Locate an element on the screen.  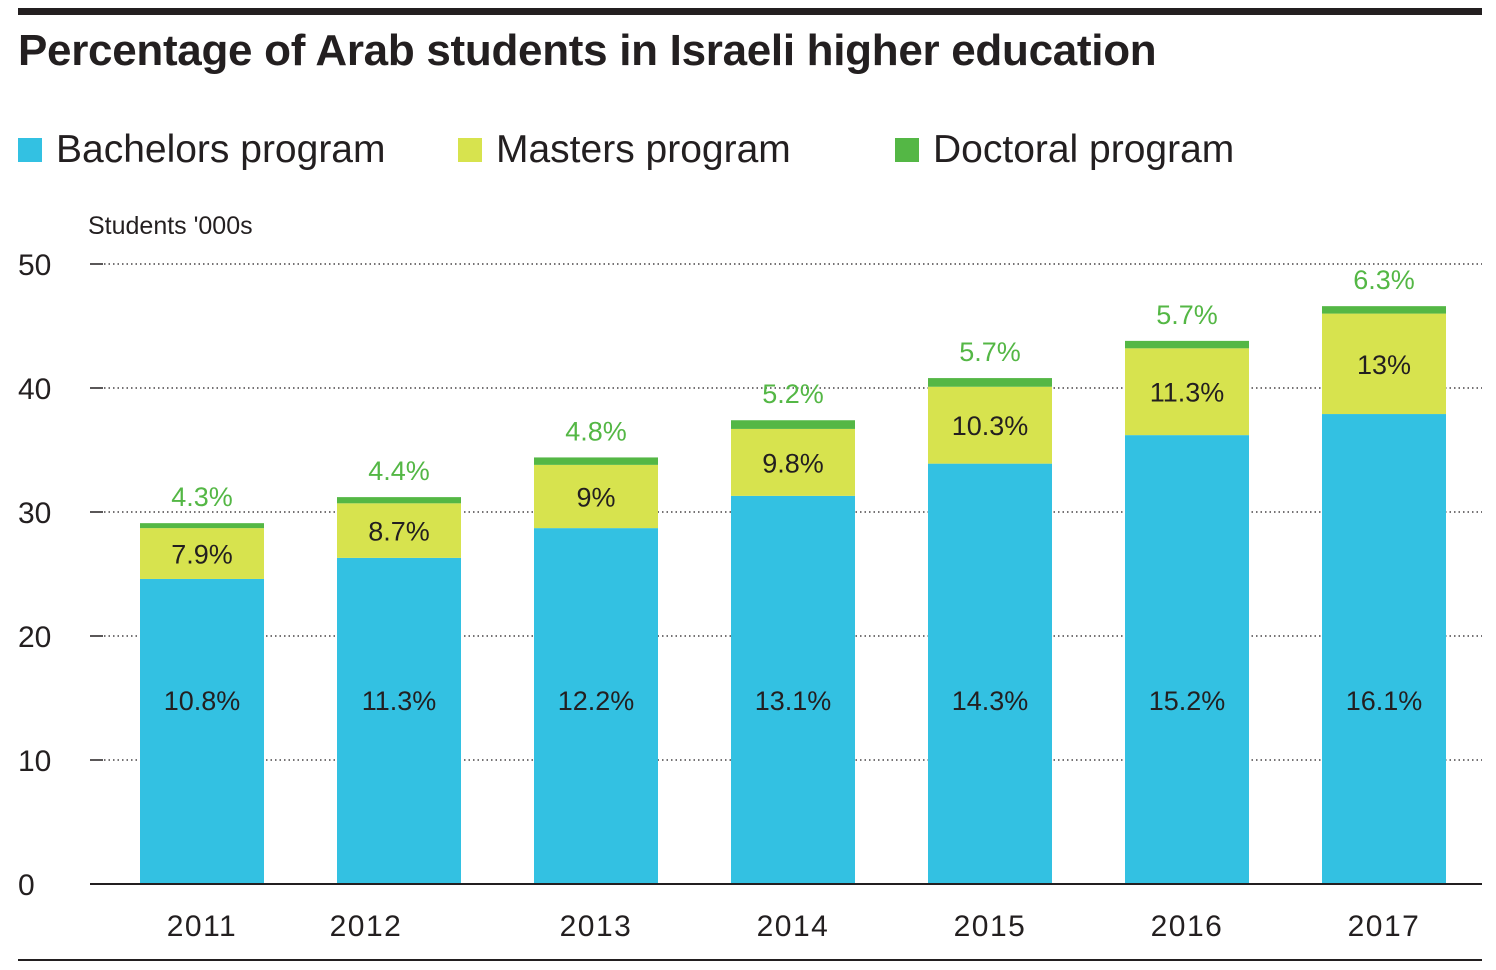
legend-item-doctoral: Doctoral program is located at coordinates (1064, 150).